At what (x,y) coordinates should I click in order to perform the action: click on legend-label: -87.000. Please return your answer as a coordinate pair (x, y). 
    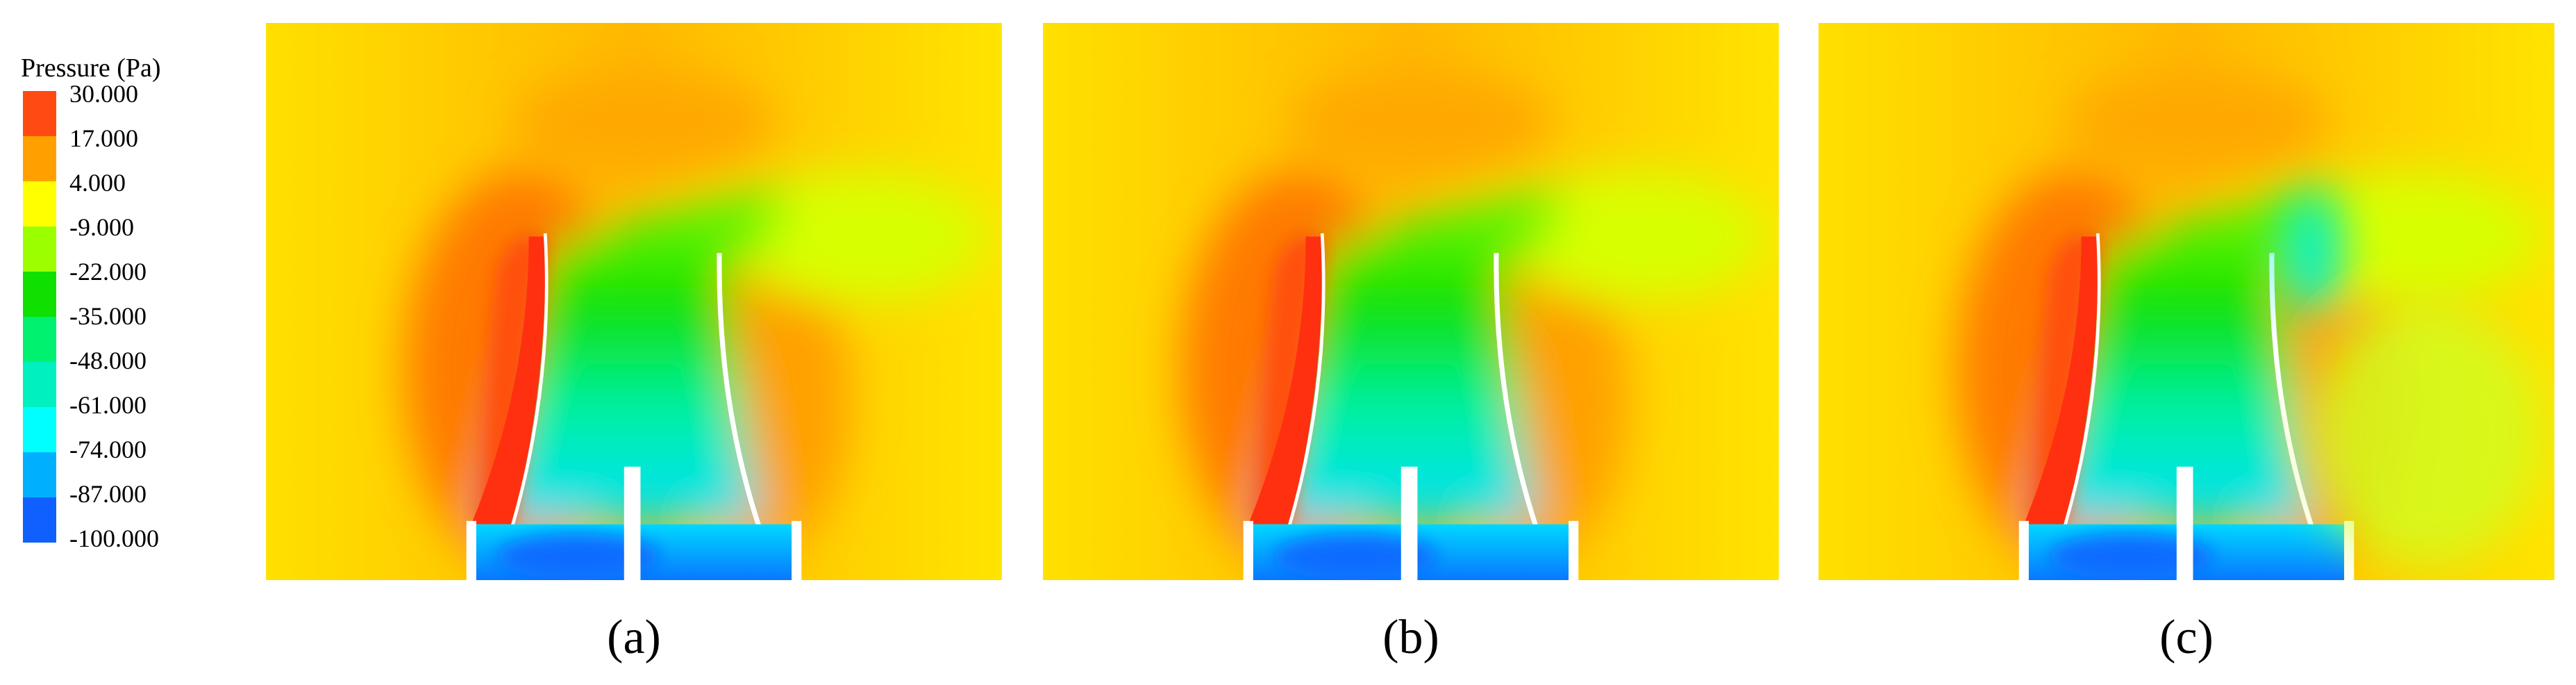
    Looking at the image, I should click on (108, 494).